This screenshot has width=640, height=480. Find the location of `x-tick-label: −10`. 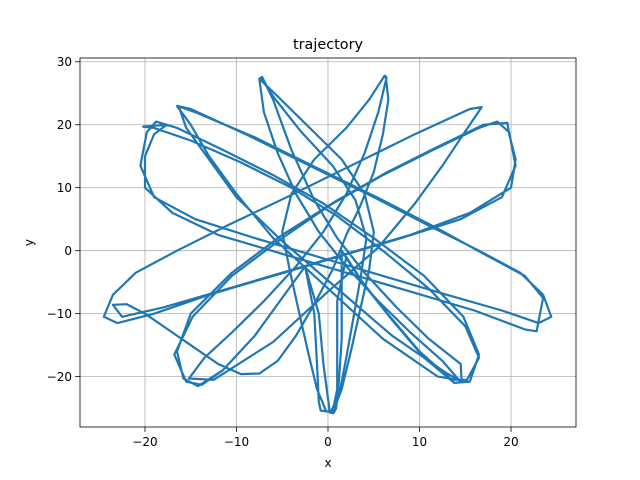

x-tick-label: −10 is located at coordinates (236, 442).